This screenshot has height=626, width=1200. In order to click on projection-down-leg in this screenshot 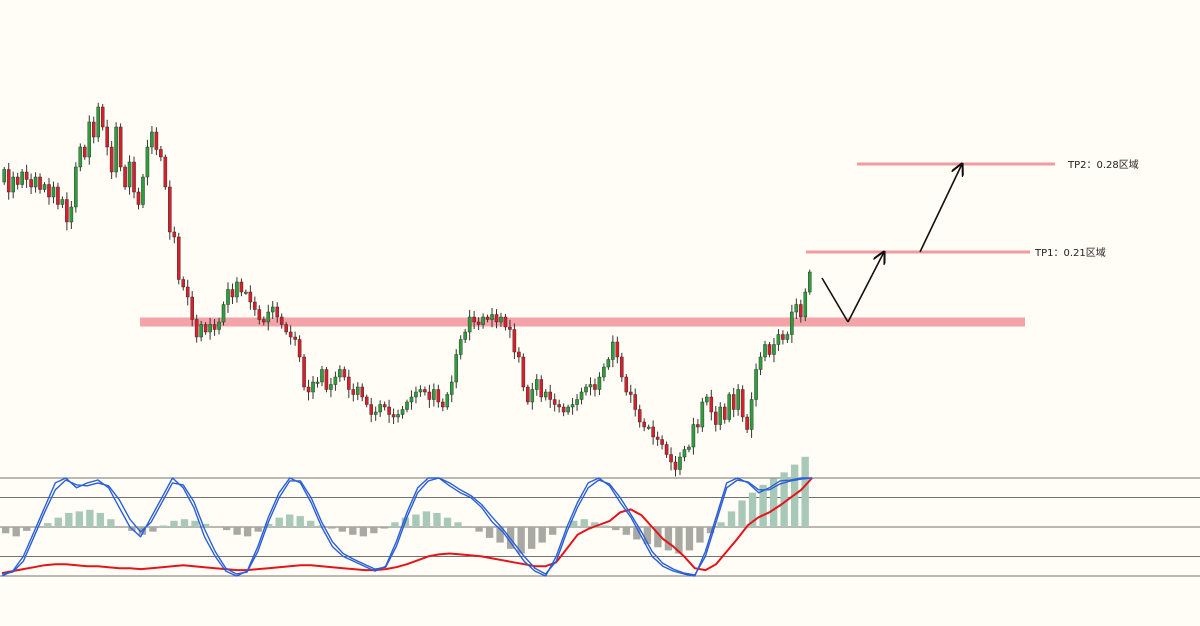, I will do `click(835, 300)`.